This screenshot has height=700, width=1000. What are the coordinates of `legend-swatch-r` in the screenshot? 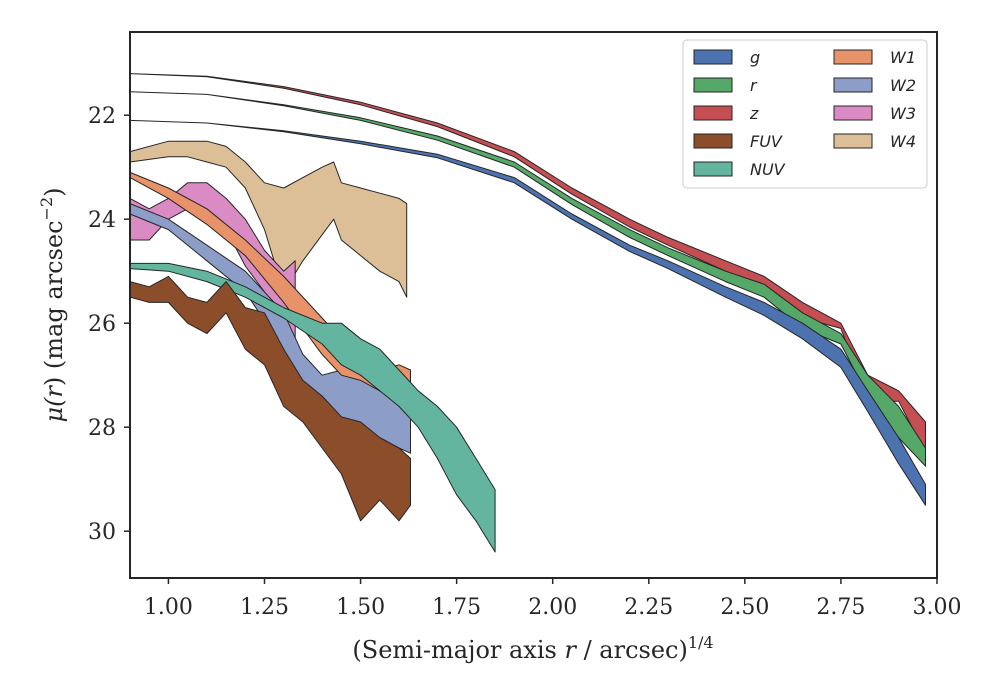 It's located at (713, 85).